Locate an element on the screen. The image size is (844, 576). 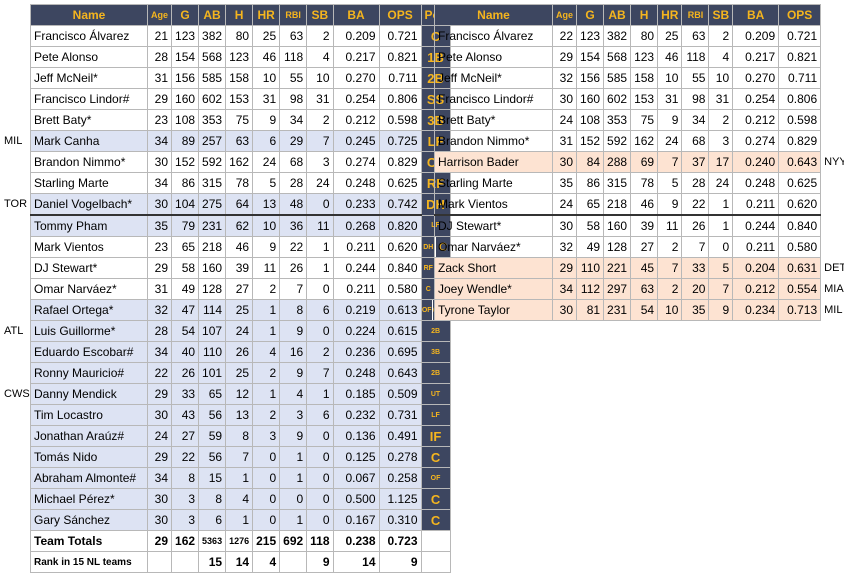
player-hr: 0 is located at coordinates (266, 520).